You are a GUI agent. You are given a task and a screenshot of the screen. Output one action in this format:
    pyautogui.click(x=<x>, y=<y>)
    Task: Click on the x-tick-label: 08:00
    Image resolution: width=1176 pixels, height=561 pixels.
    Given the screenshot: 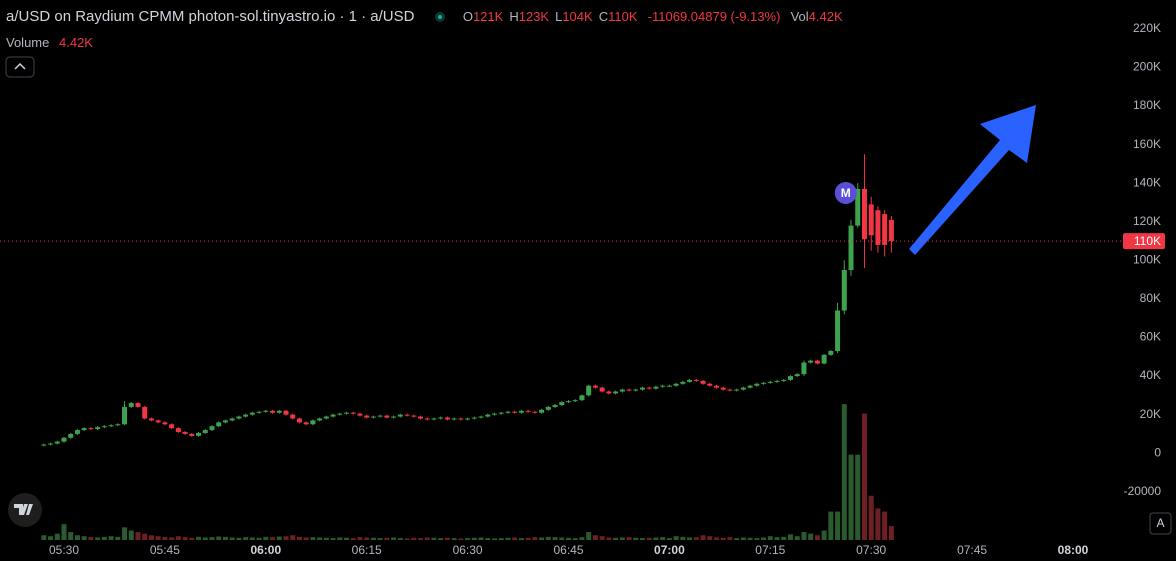 What is the action you would take?
    pyautogui.click(x=1073, y=550)
    